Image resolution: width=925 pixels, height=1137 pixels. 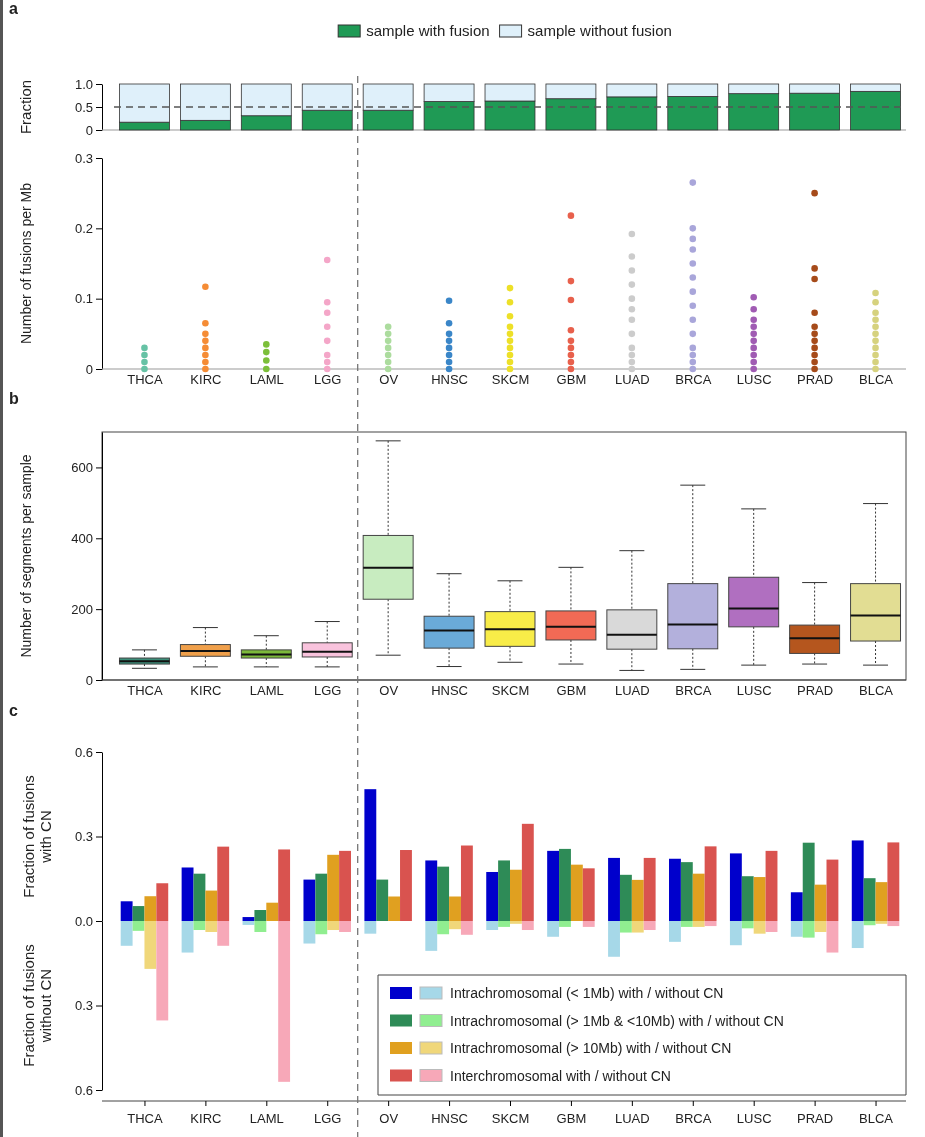 I want to click on y-tick-label: 0.5, so click(x=83, y=107).